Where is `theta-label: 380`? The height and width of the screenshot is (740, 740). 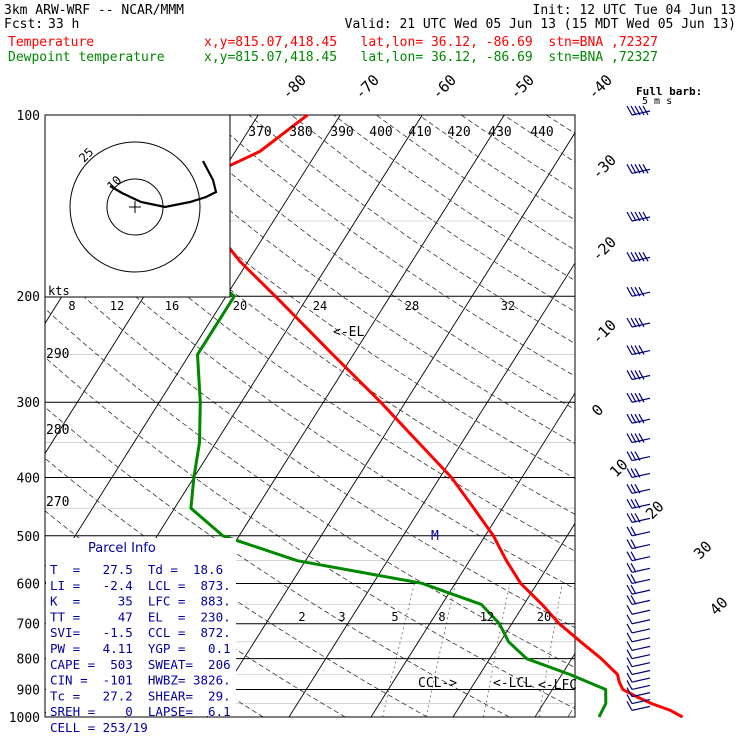 theta-label: 380 is located at coordinates (300, 132).